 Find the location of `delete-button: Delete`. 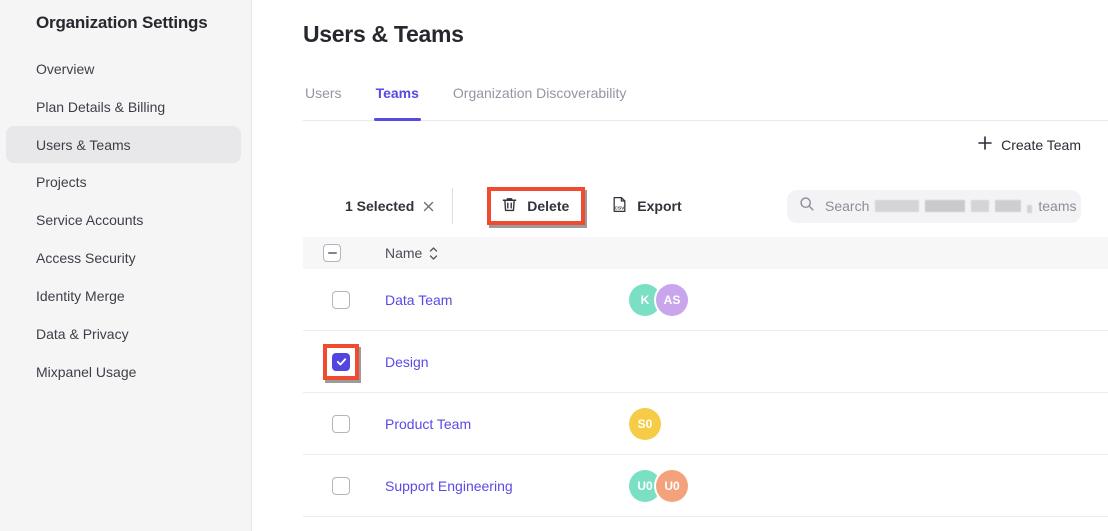

delete-button: Delete is located at coordinates (535, 206).